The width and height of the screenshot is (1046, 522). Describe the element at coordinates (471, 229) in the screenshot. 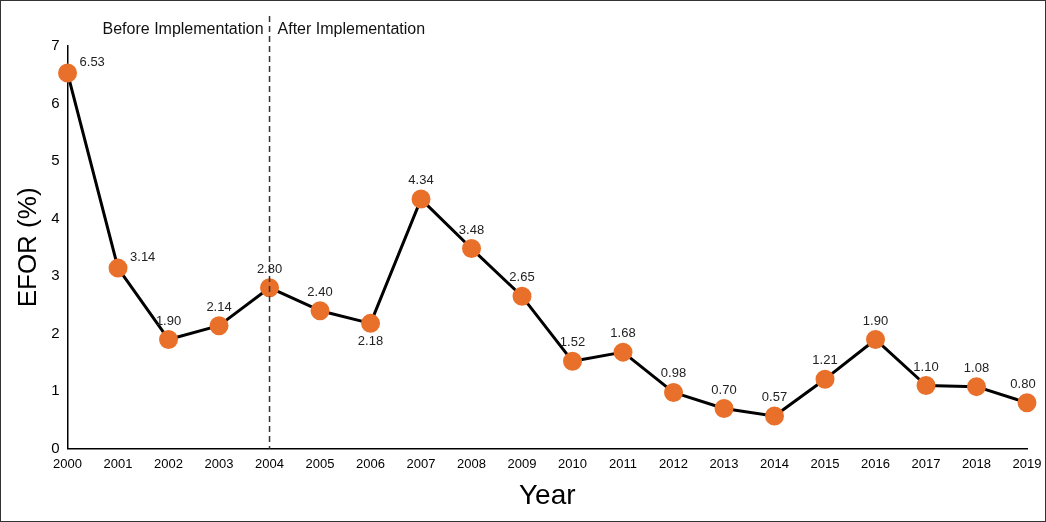

I see `data-label: 3.48` at that location.